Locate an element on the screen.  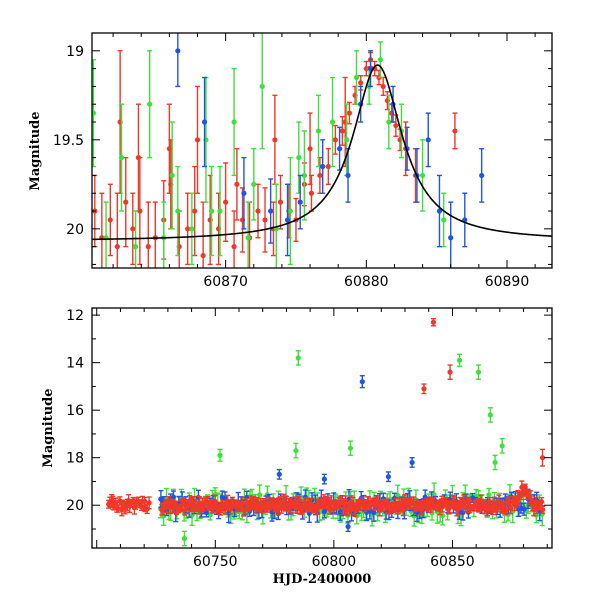
x-tick-label: 60890 is located at coordinates (507, 282).